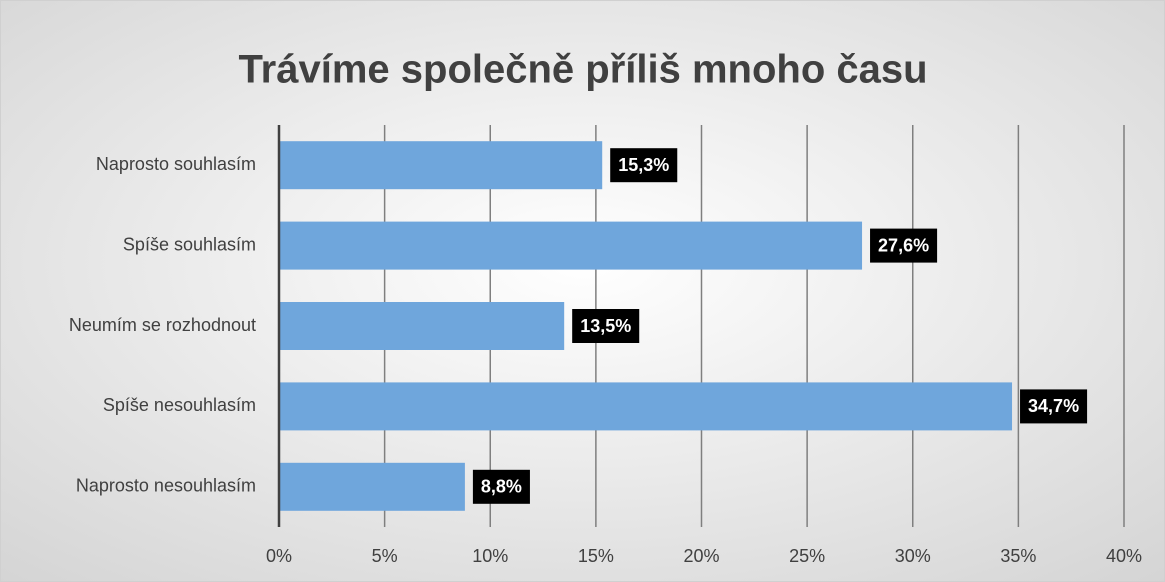 This screenshot has height=582, width=1165. What do you see at coordinates (162, 325) in the screenshot?
I see `category-label: Neumím se rozhodnout` at bounding box center [162, 325].